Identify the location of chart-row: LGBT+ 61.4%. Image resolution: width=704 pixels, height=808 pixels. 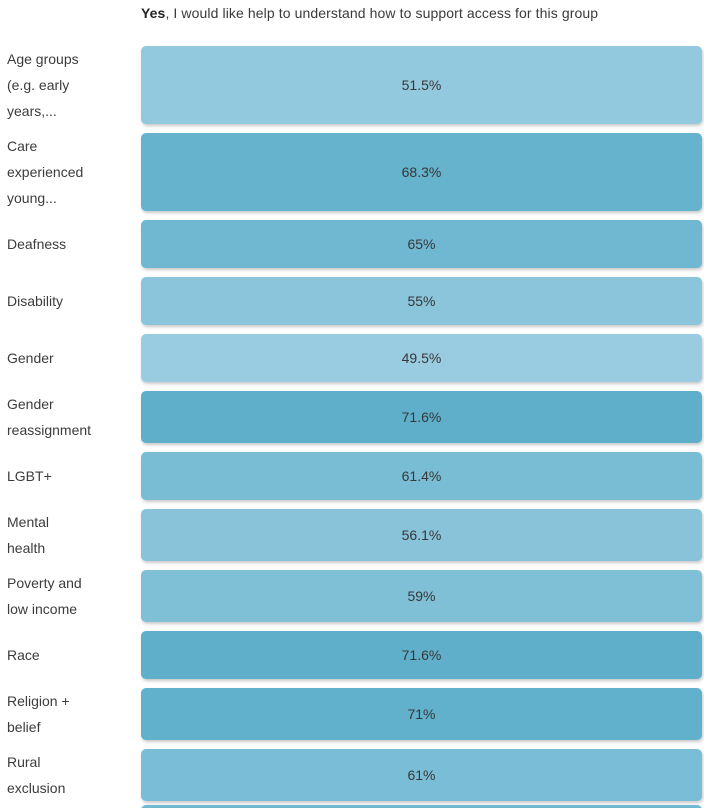
(352, 476).